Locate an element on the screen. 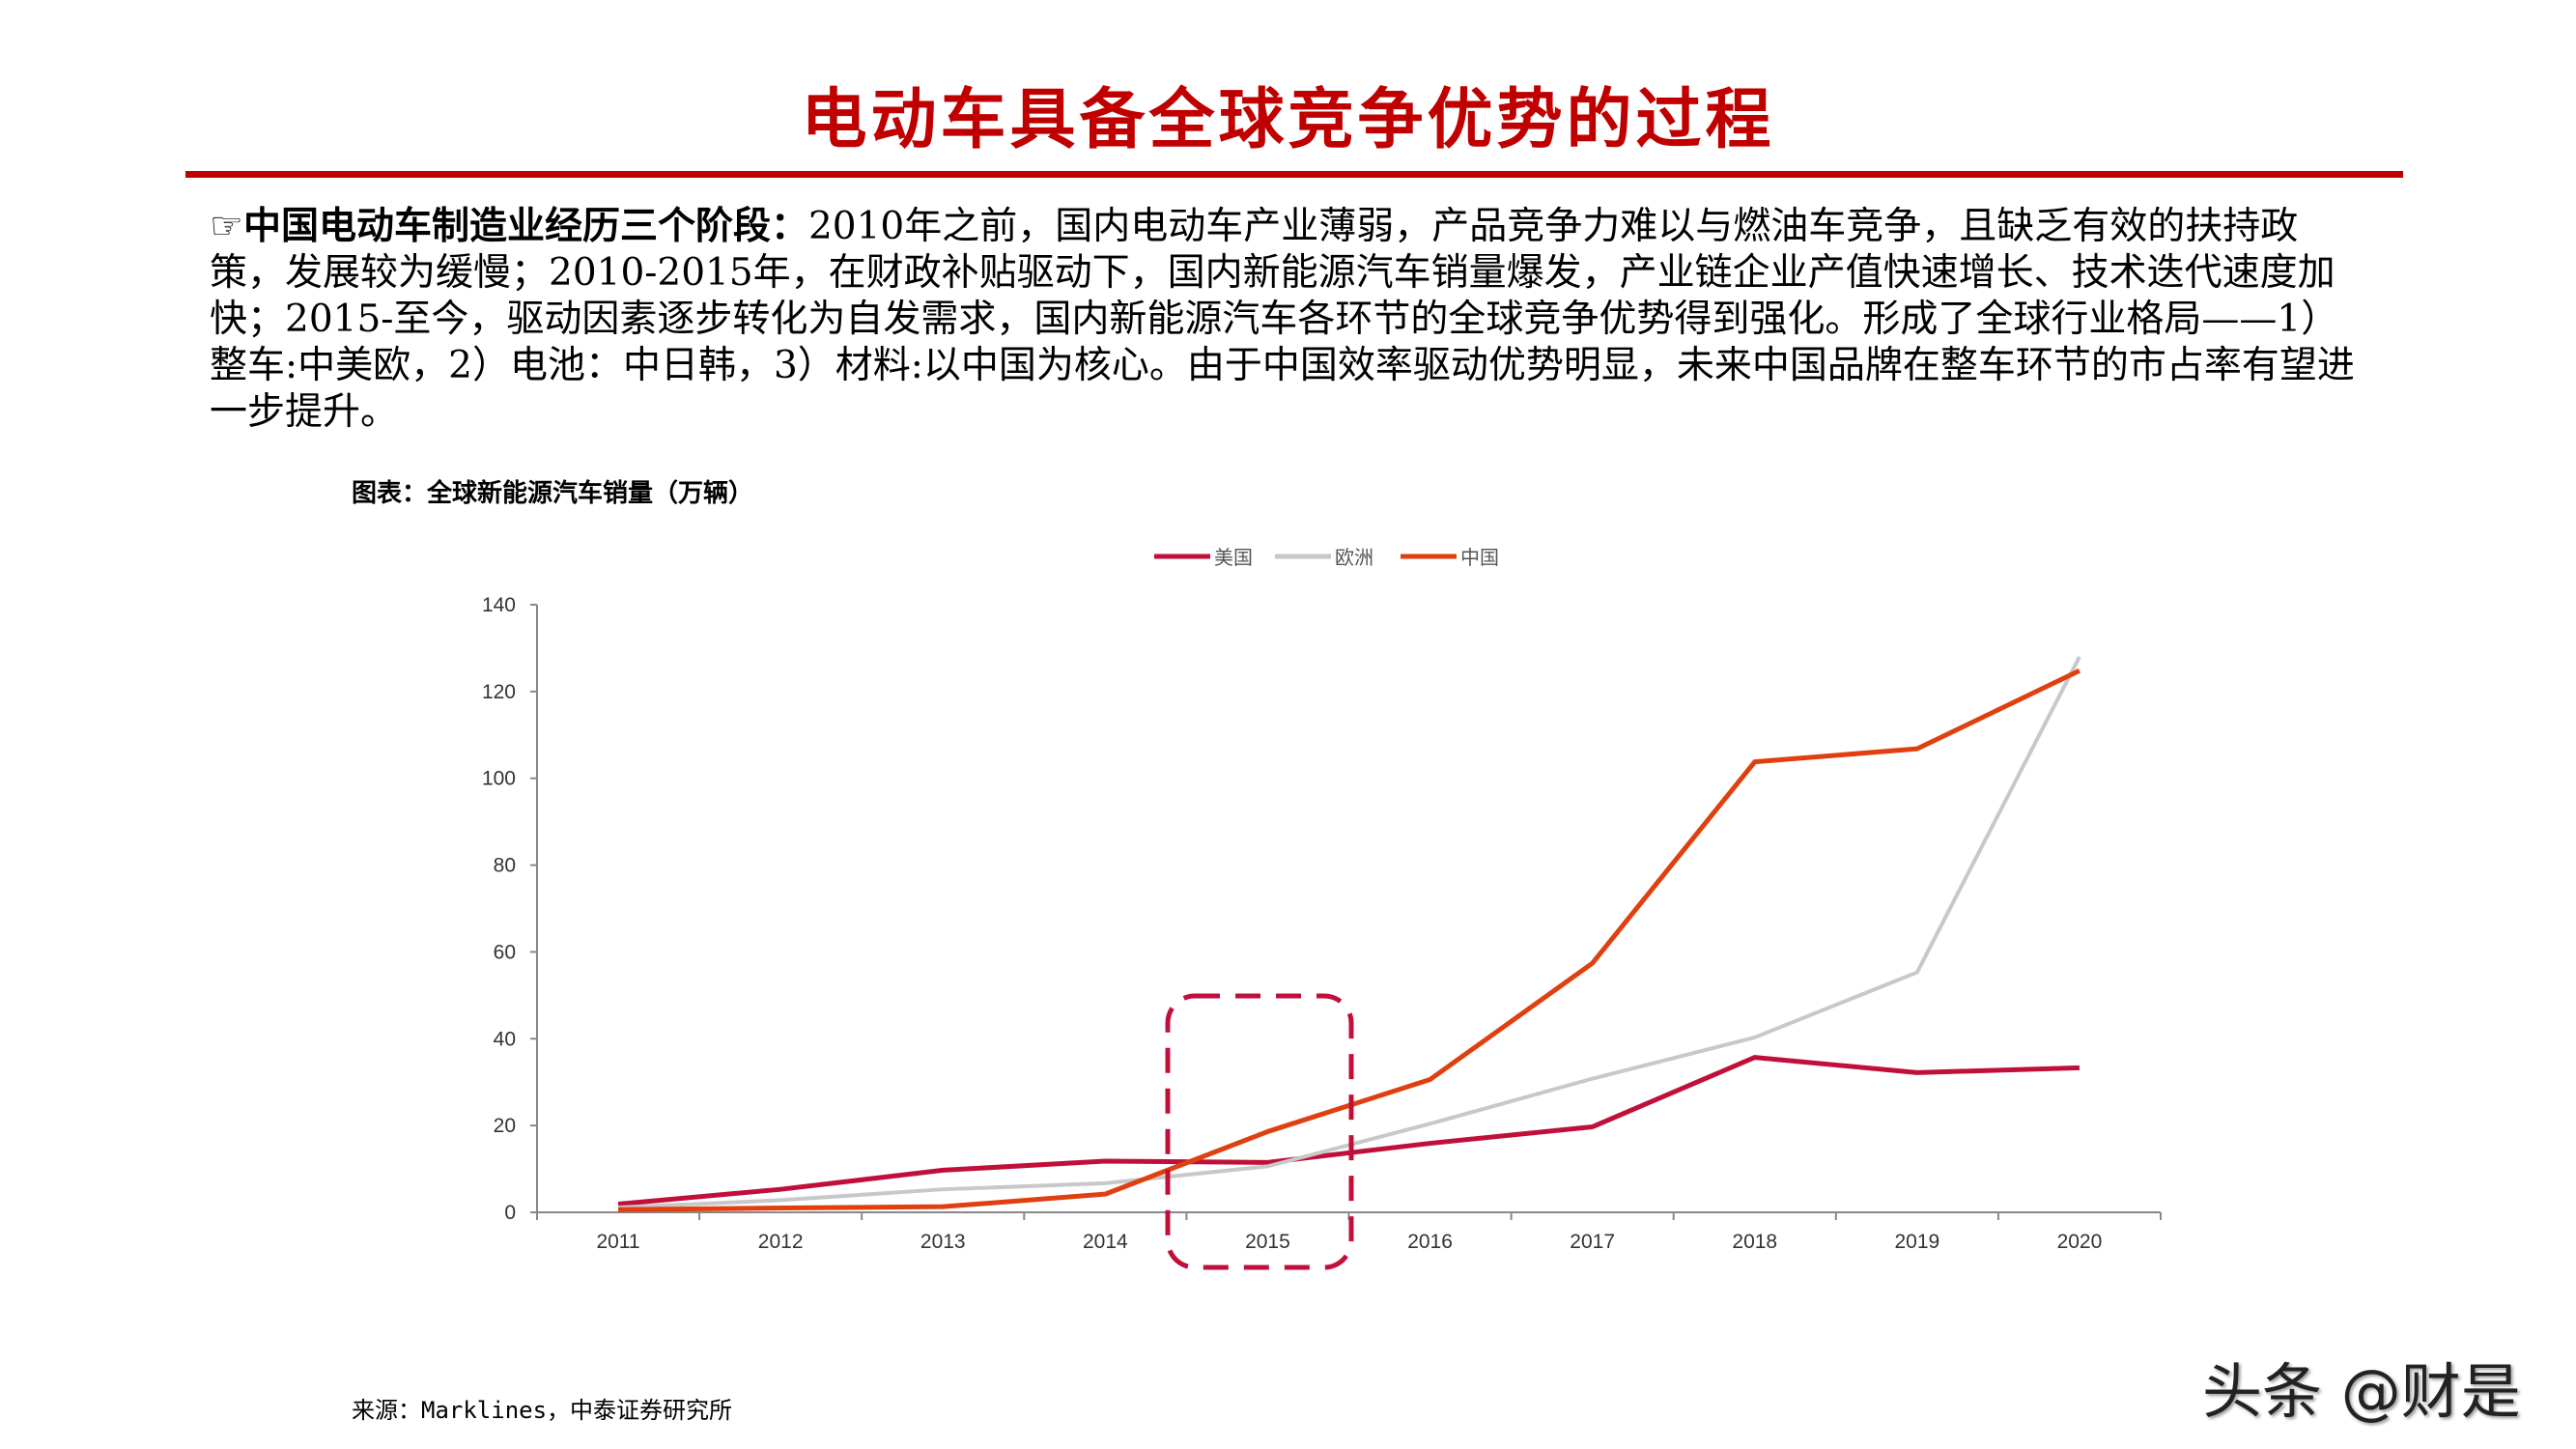 Image resolution: width=2576 pixels, height=1449 pixels. y-tick-label: 40 is located at coordinates (505, 1039).